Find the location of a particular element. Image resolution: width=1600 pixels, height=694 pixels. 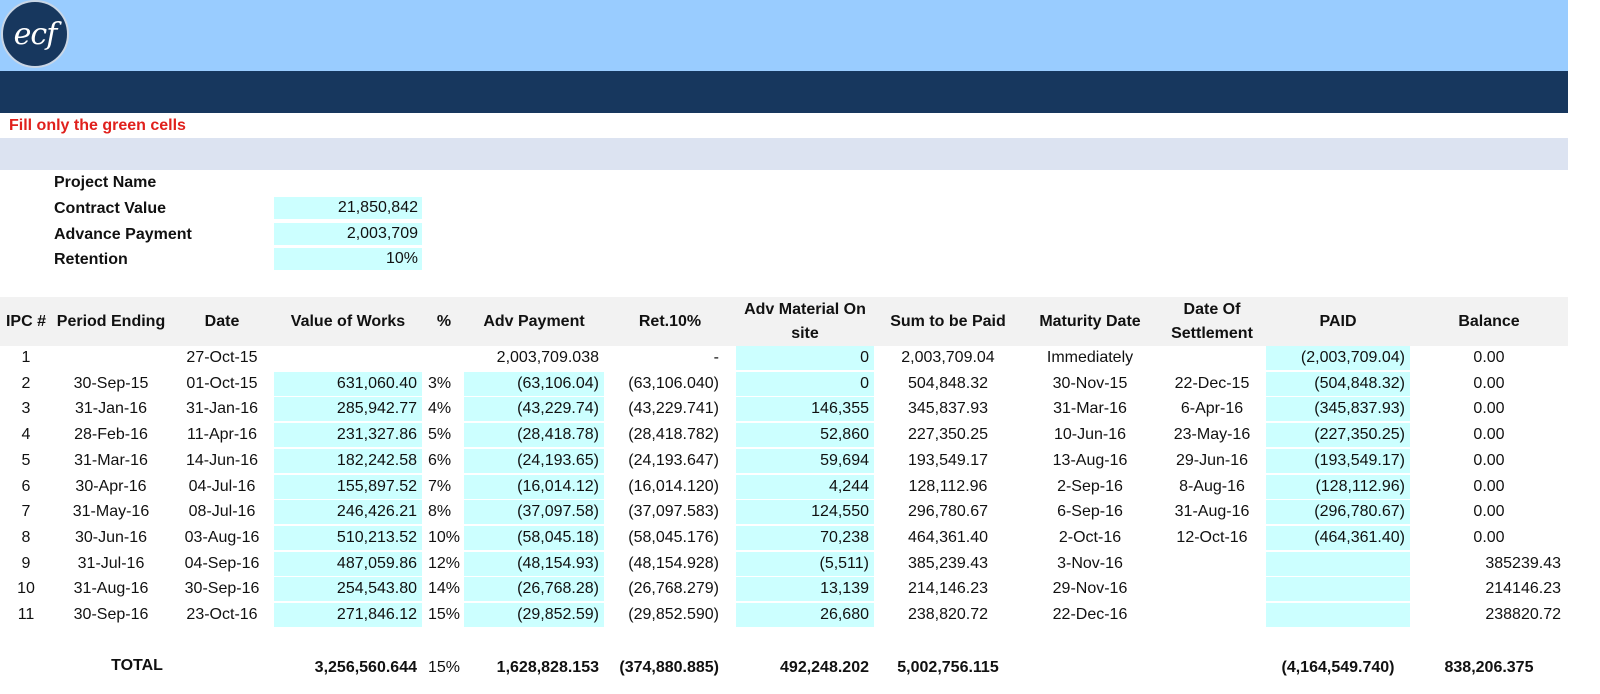

adv-material-cell: 26,680 is located at coordinates (805, 615).